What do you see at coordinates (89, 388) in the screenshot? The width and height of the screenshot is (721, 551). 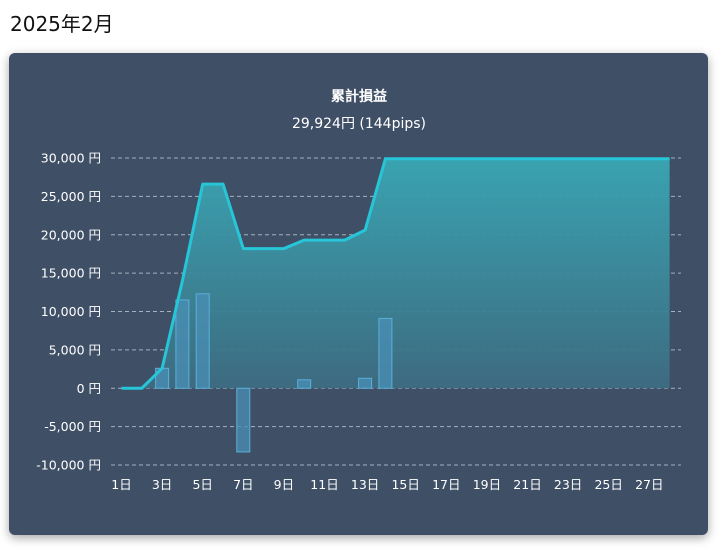 I see `y-tick-label: 0 円` at bounding box center [89, 388].